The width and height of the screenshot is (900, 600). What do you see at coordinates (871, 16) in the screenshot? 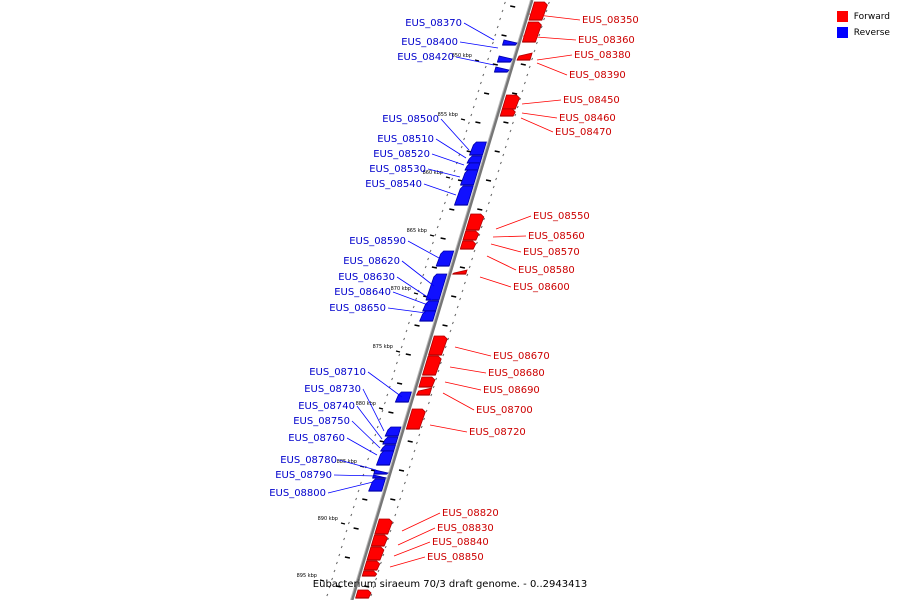
I see `forward-label: Forward` at bounding box center [871, 16].